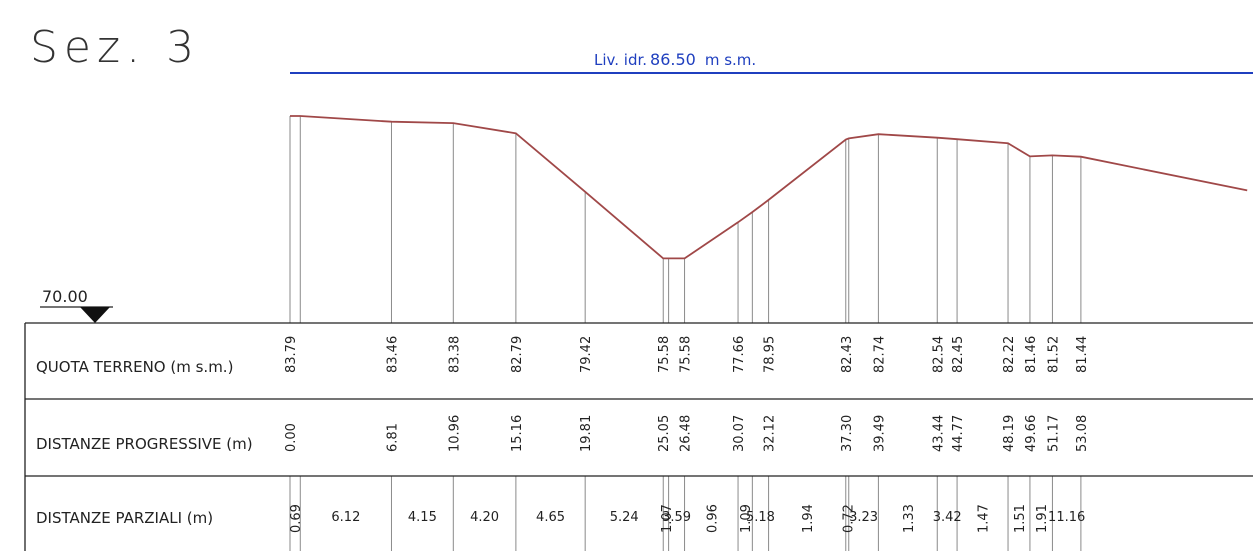 The height and width of the screenshot is (551, 1253). Describe the element at coordinates (484, 517) in the screenshot. I see `partial-value: 4.20` at that location.